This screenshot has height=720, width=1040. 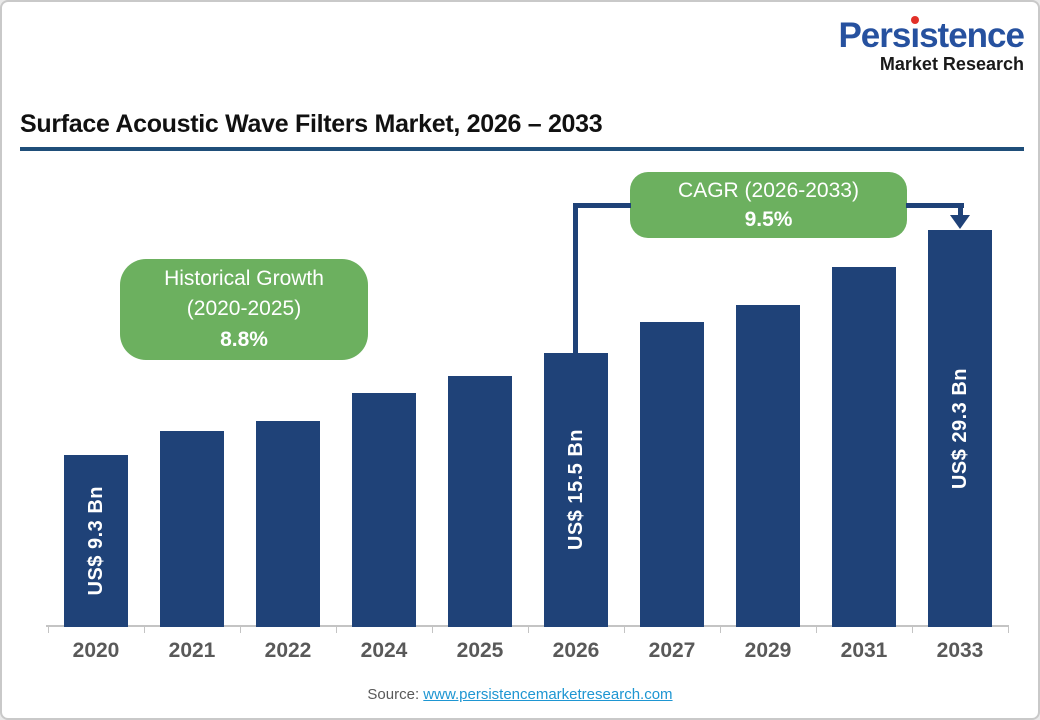 What do you see at coordinates (480, 650) in the screenshot?
I see `x-axis-label-2025: 2025` at bounding box center [480, 650].